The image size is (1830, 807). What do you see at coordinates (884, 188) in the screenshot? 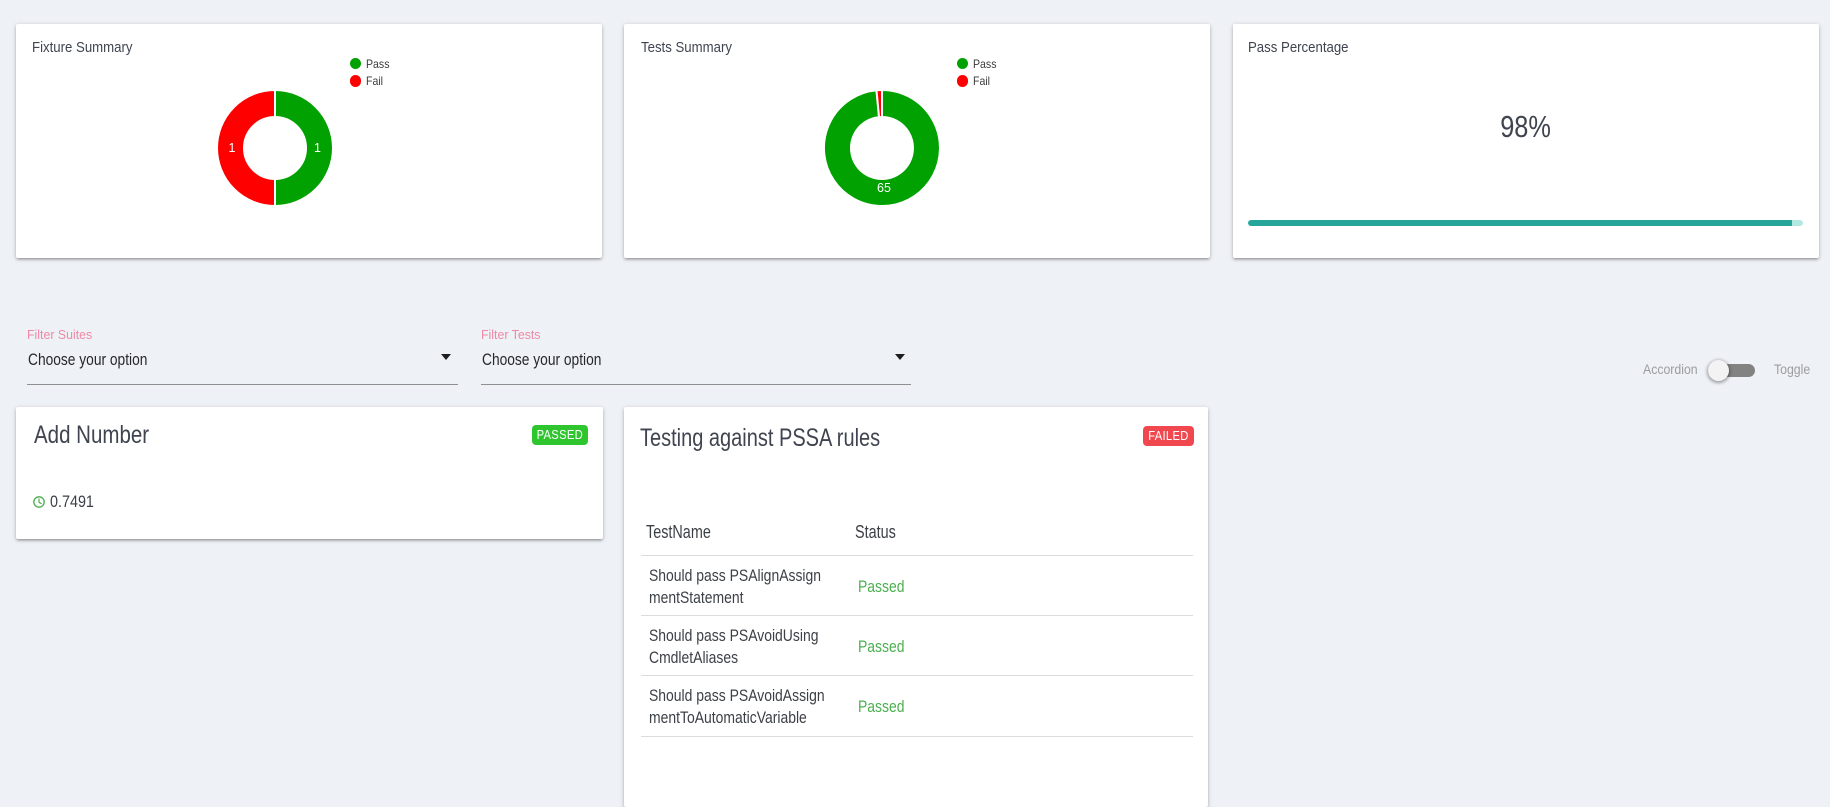
I see `svg-text: 65` at bounding box center [884, 188].